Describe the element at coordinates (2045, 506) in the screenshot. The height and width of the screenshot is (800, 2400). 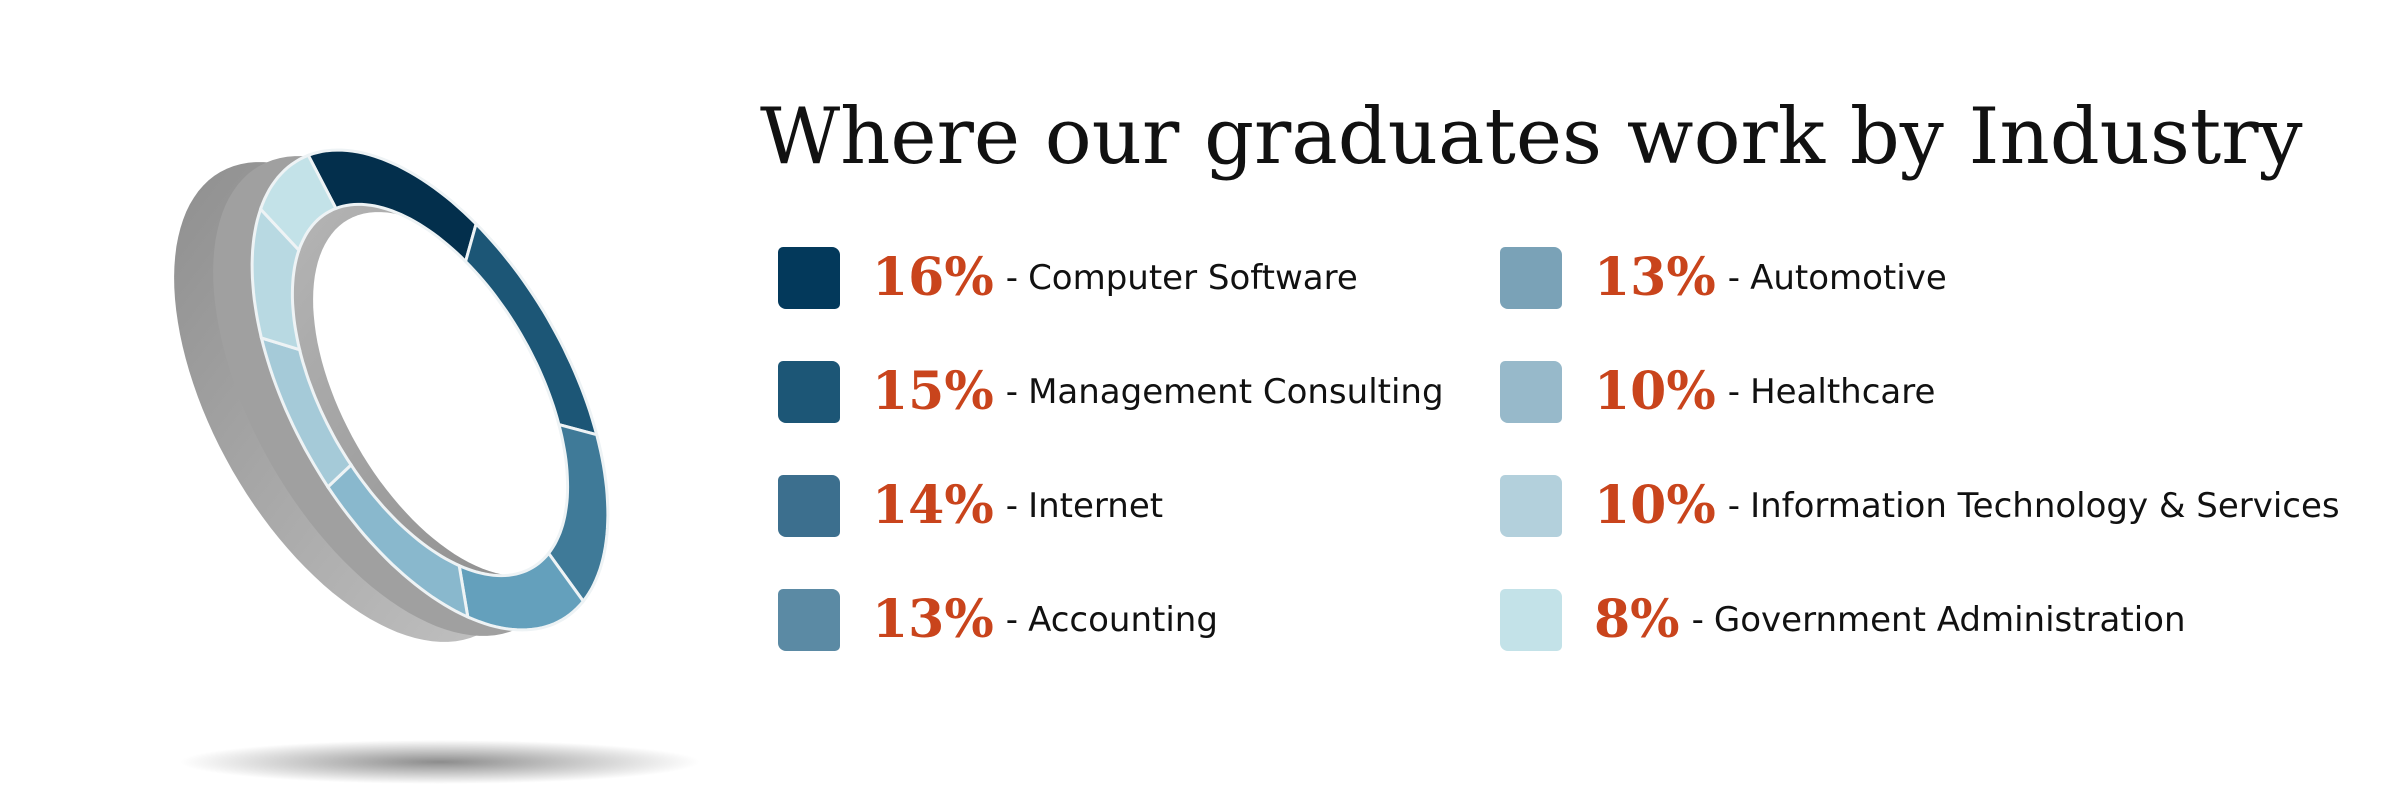
I see `legend-label: Information Technology & Services` at that location.